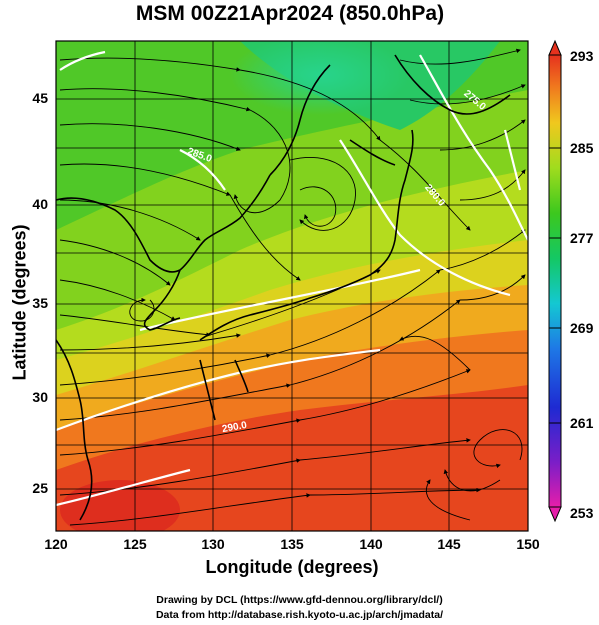 The width and height of the screenshot is (599, 625). Describe the element at coordinates (40, 488) in the screenshot. I see `y-tick-label: 25` at that location.